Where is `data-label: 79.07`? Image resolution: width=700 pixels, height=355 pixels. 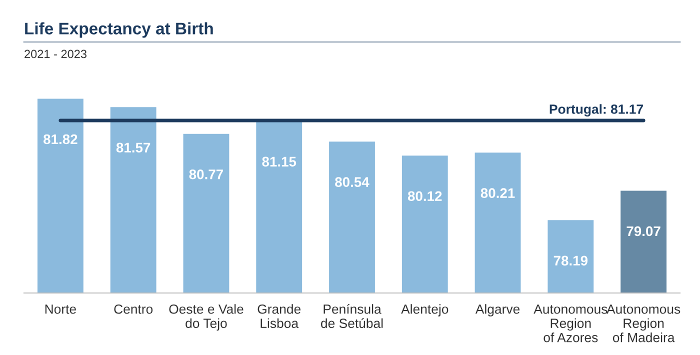 data-label: 79.07 is located at coordinates (643, 231).